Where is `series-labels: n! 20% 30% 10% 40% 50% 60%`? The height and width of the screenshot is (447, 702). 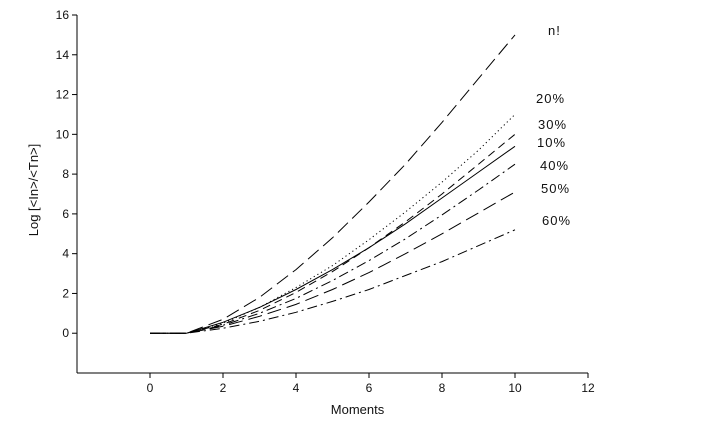
series-labels: n! 20% 30% 10% 40% 50% 60% is located at coordinates (553, 125).